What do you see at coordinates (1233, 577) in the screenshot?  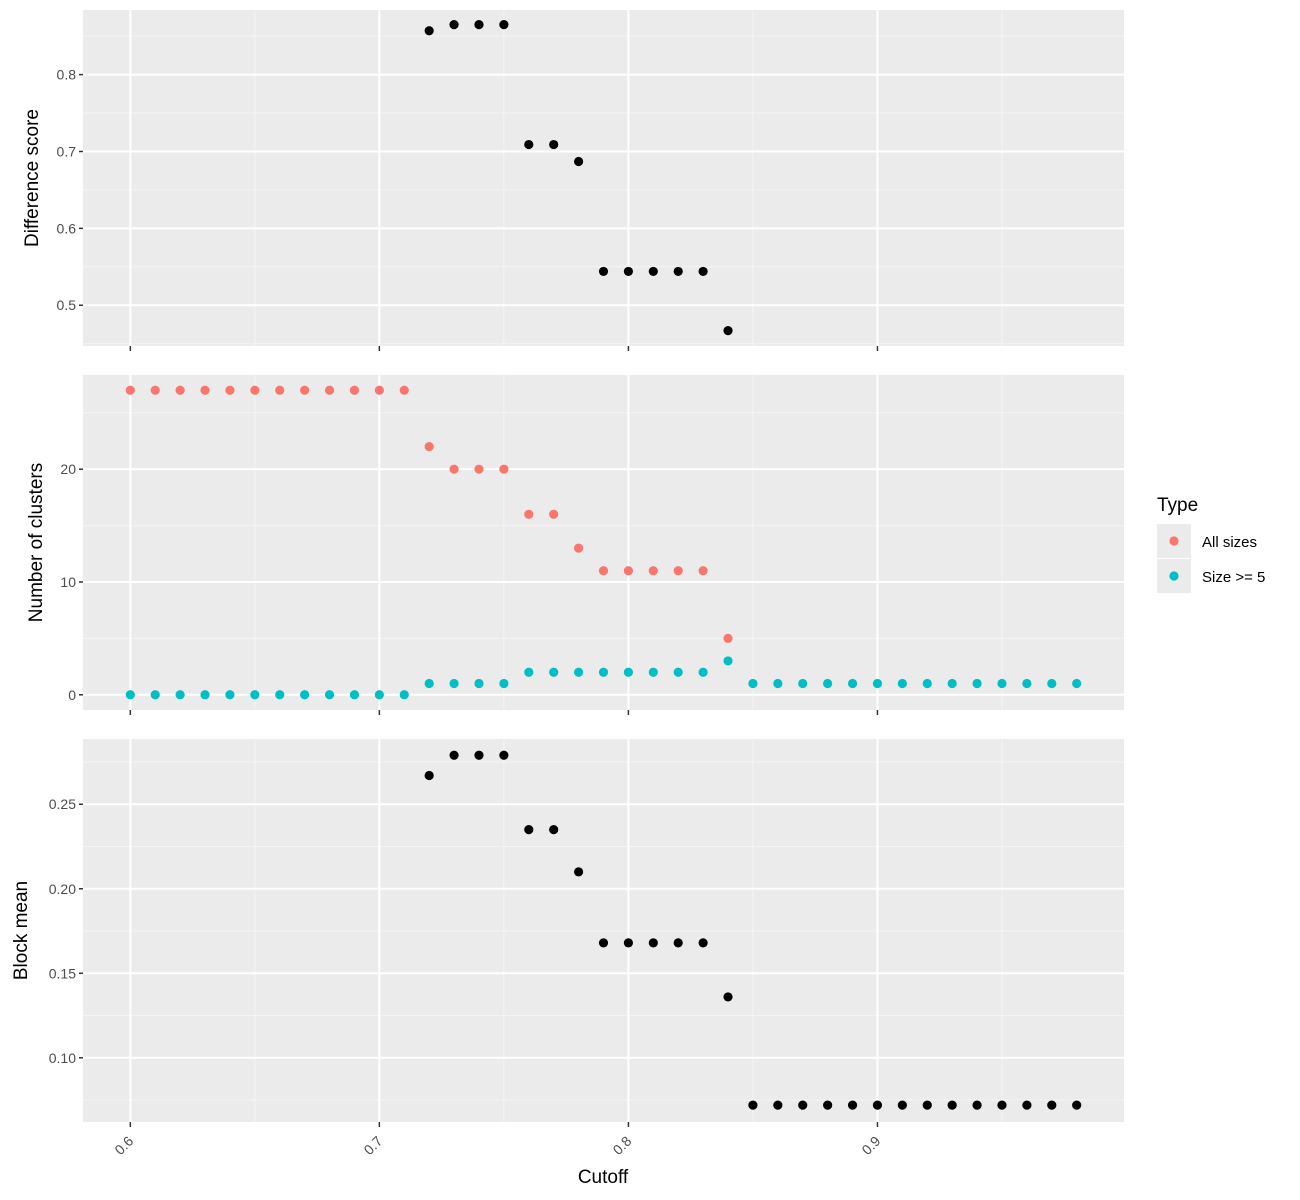 I see `legend-label-size-ge-5: Size >= 5` at bounding box center [1233, 577].